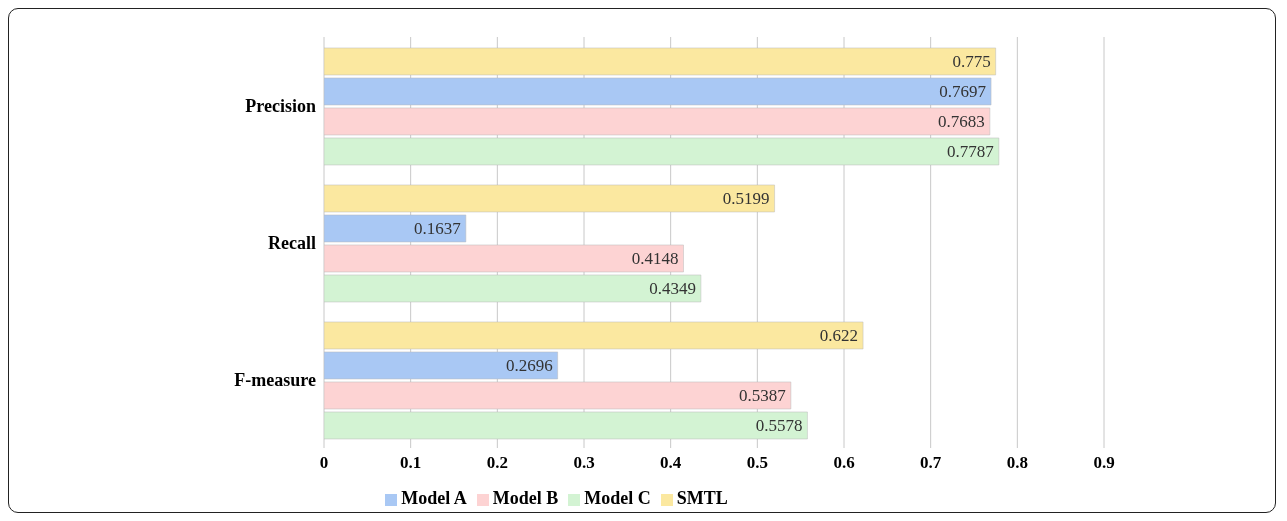  Describe the element at coordinates (672, 289) in the screenshot. I see `data-label: 0.4349` at that location.